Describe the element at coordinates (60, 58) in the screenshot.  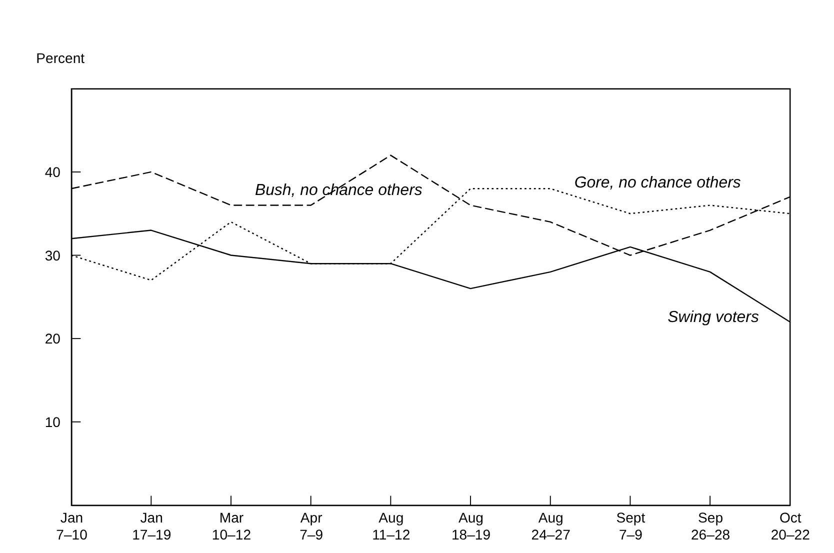
I see `y-axis-title: Percent` at that location.